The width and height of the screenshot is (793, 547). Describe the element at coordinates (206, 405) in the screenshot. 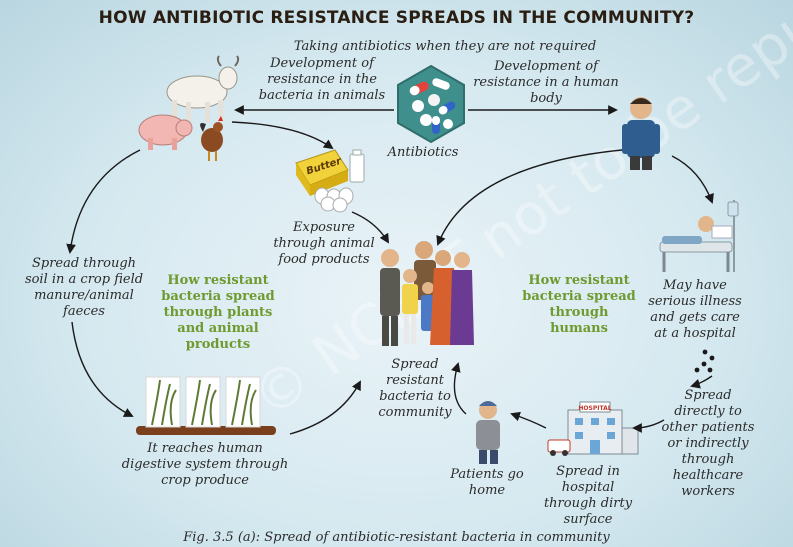

I see `crop-field-illustration` at that location.